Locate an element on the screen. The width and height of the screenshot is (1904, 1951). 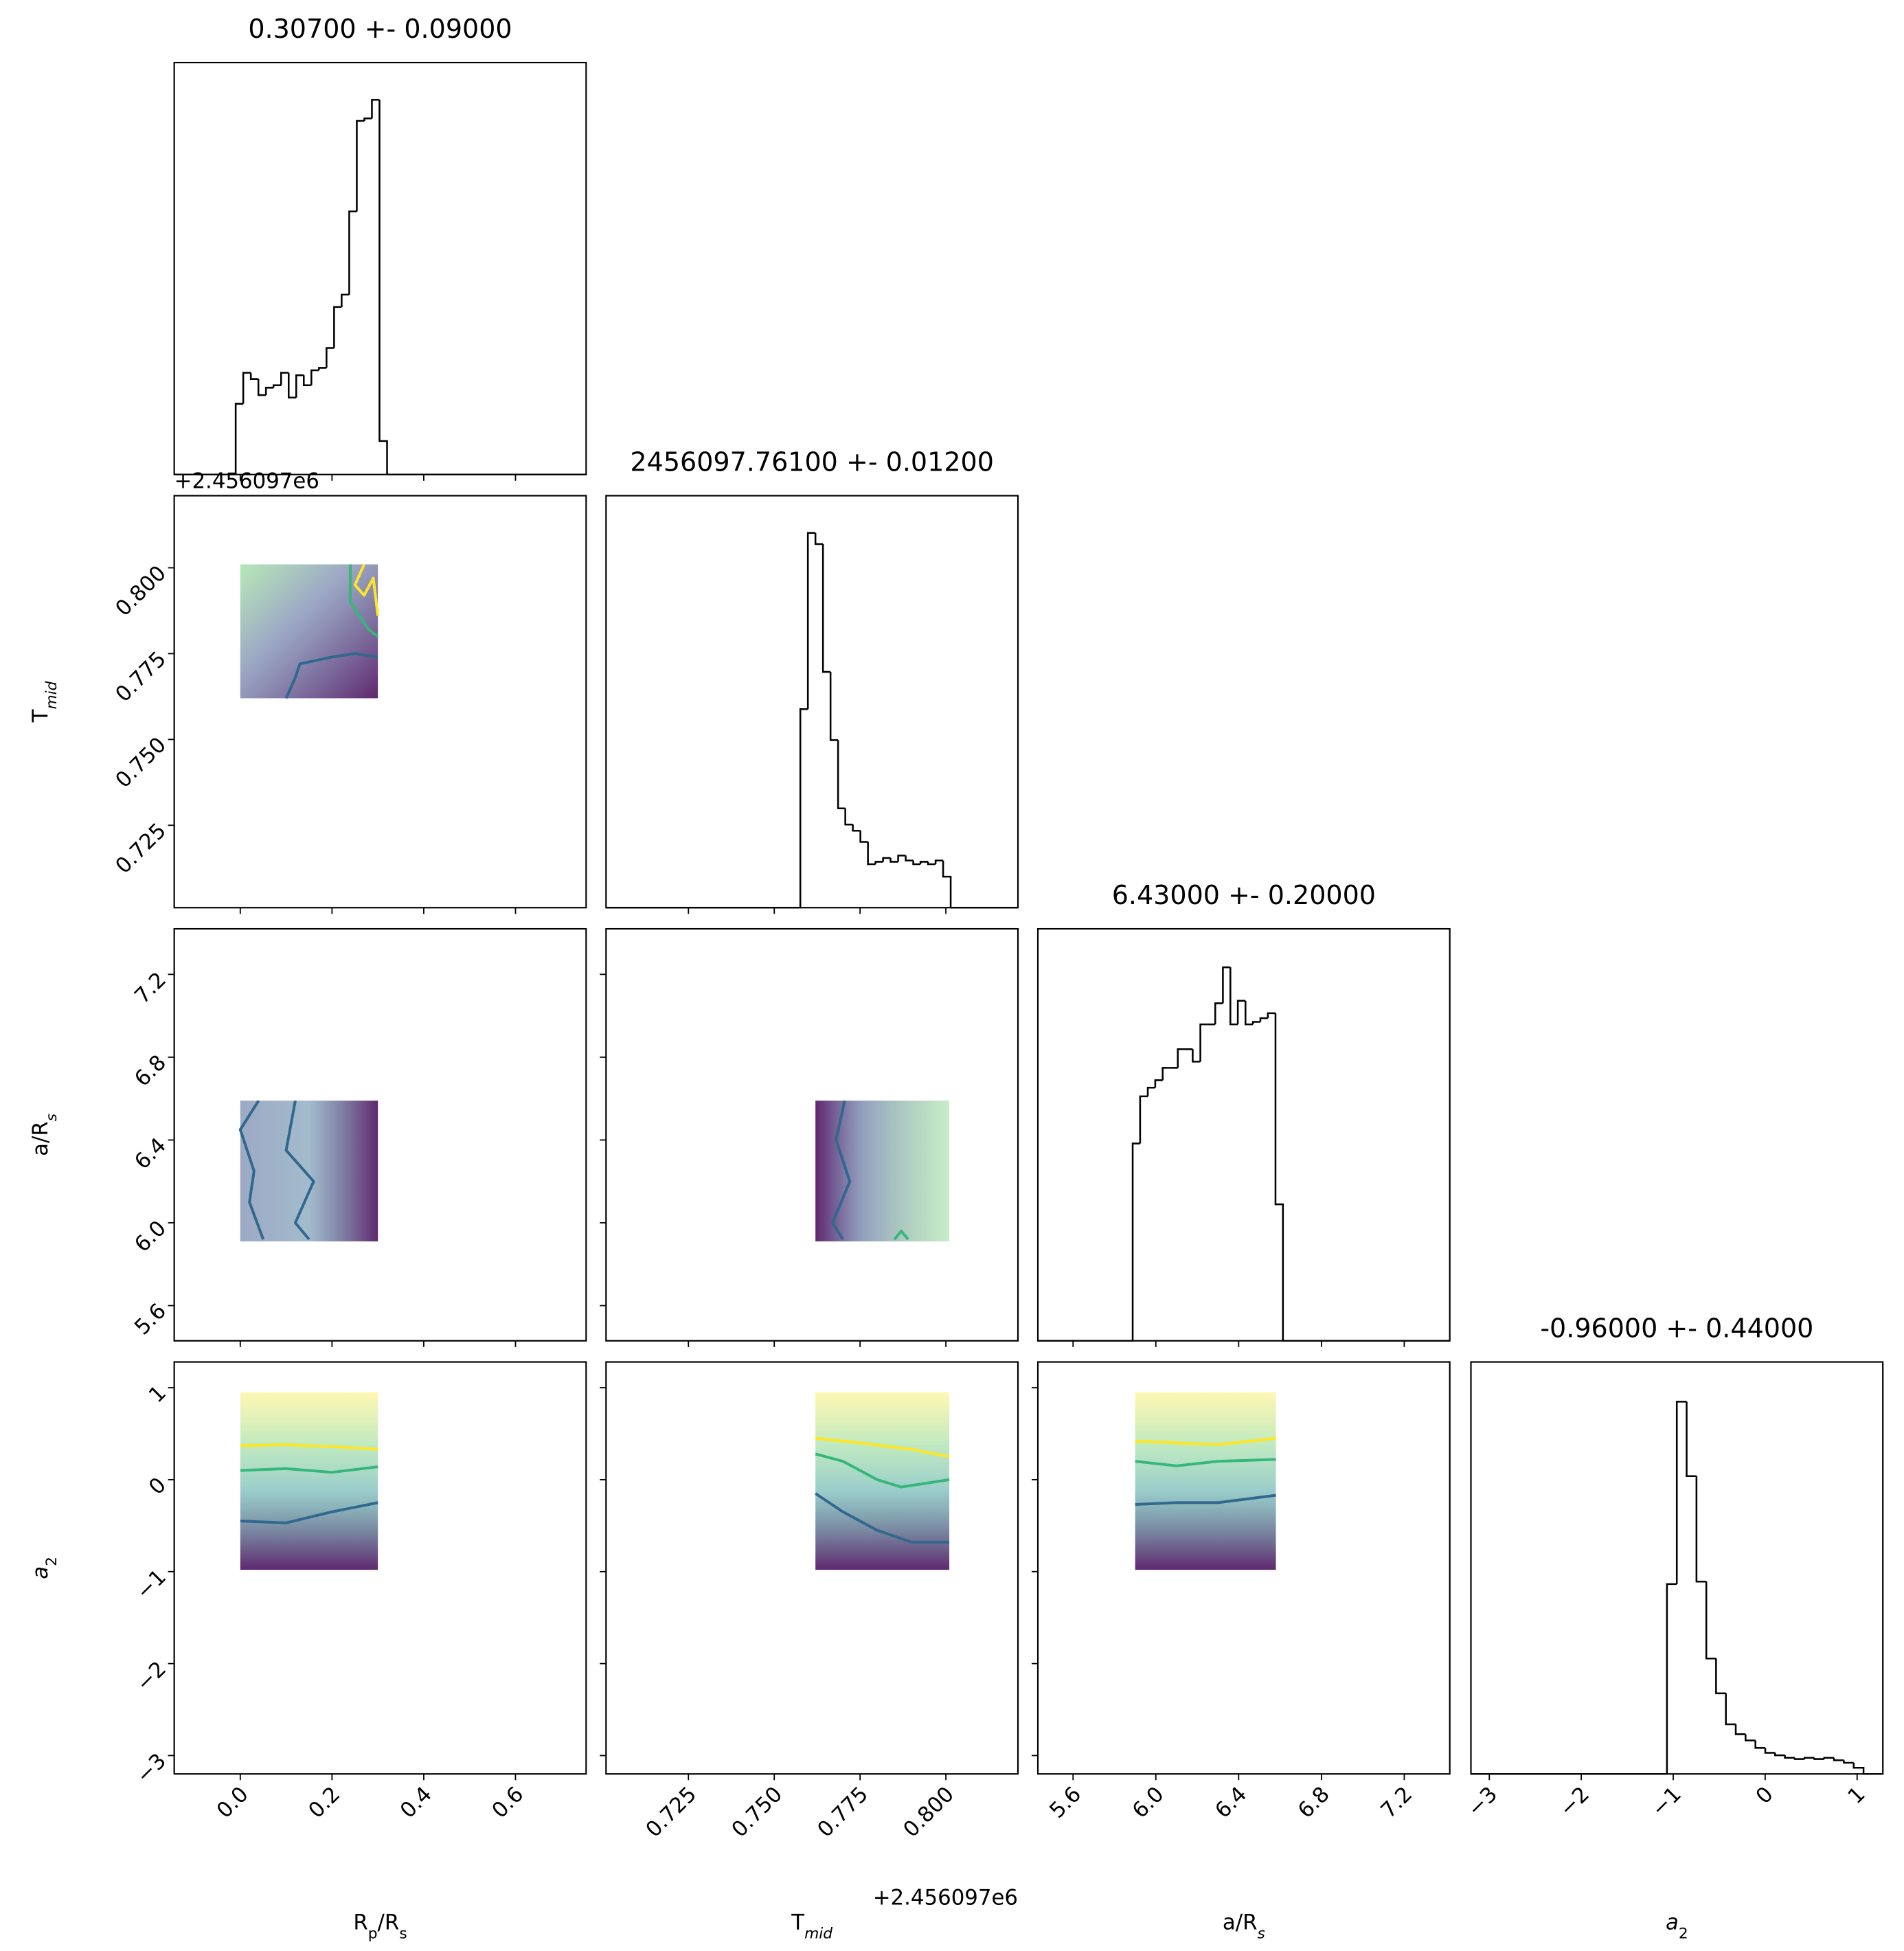
x-tick-label: 5.6 is located at coordinates (1065, 1803).